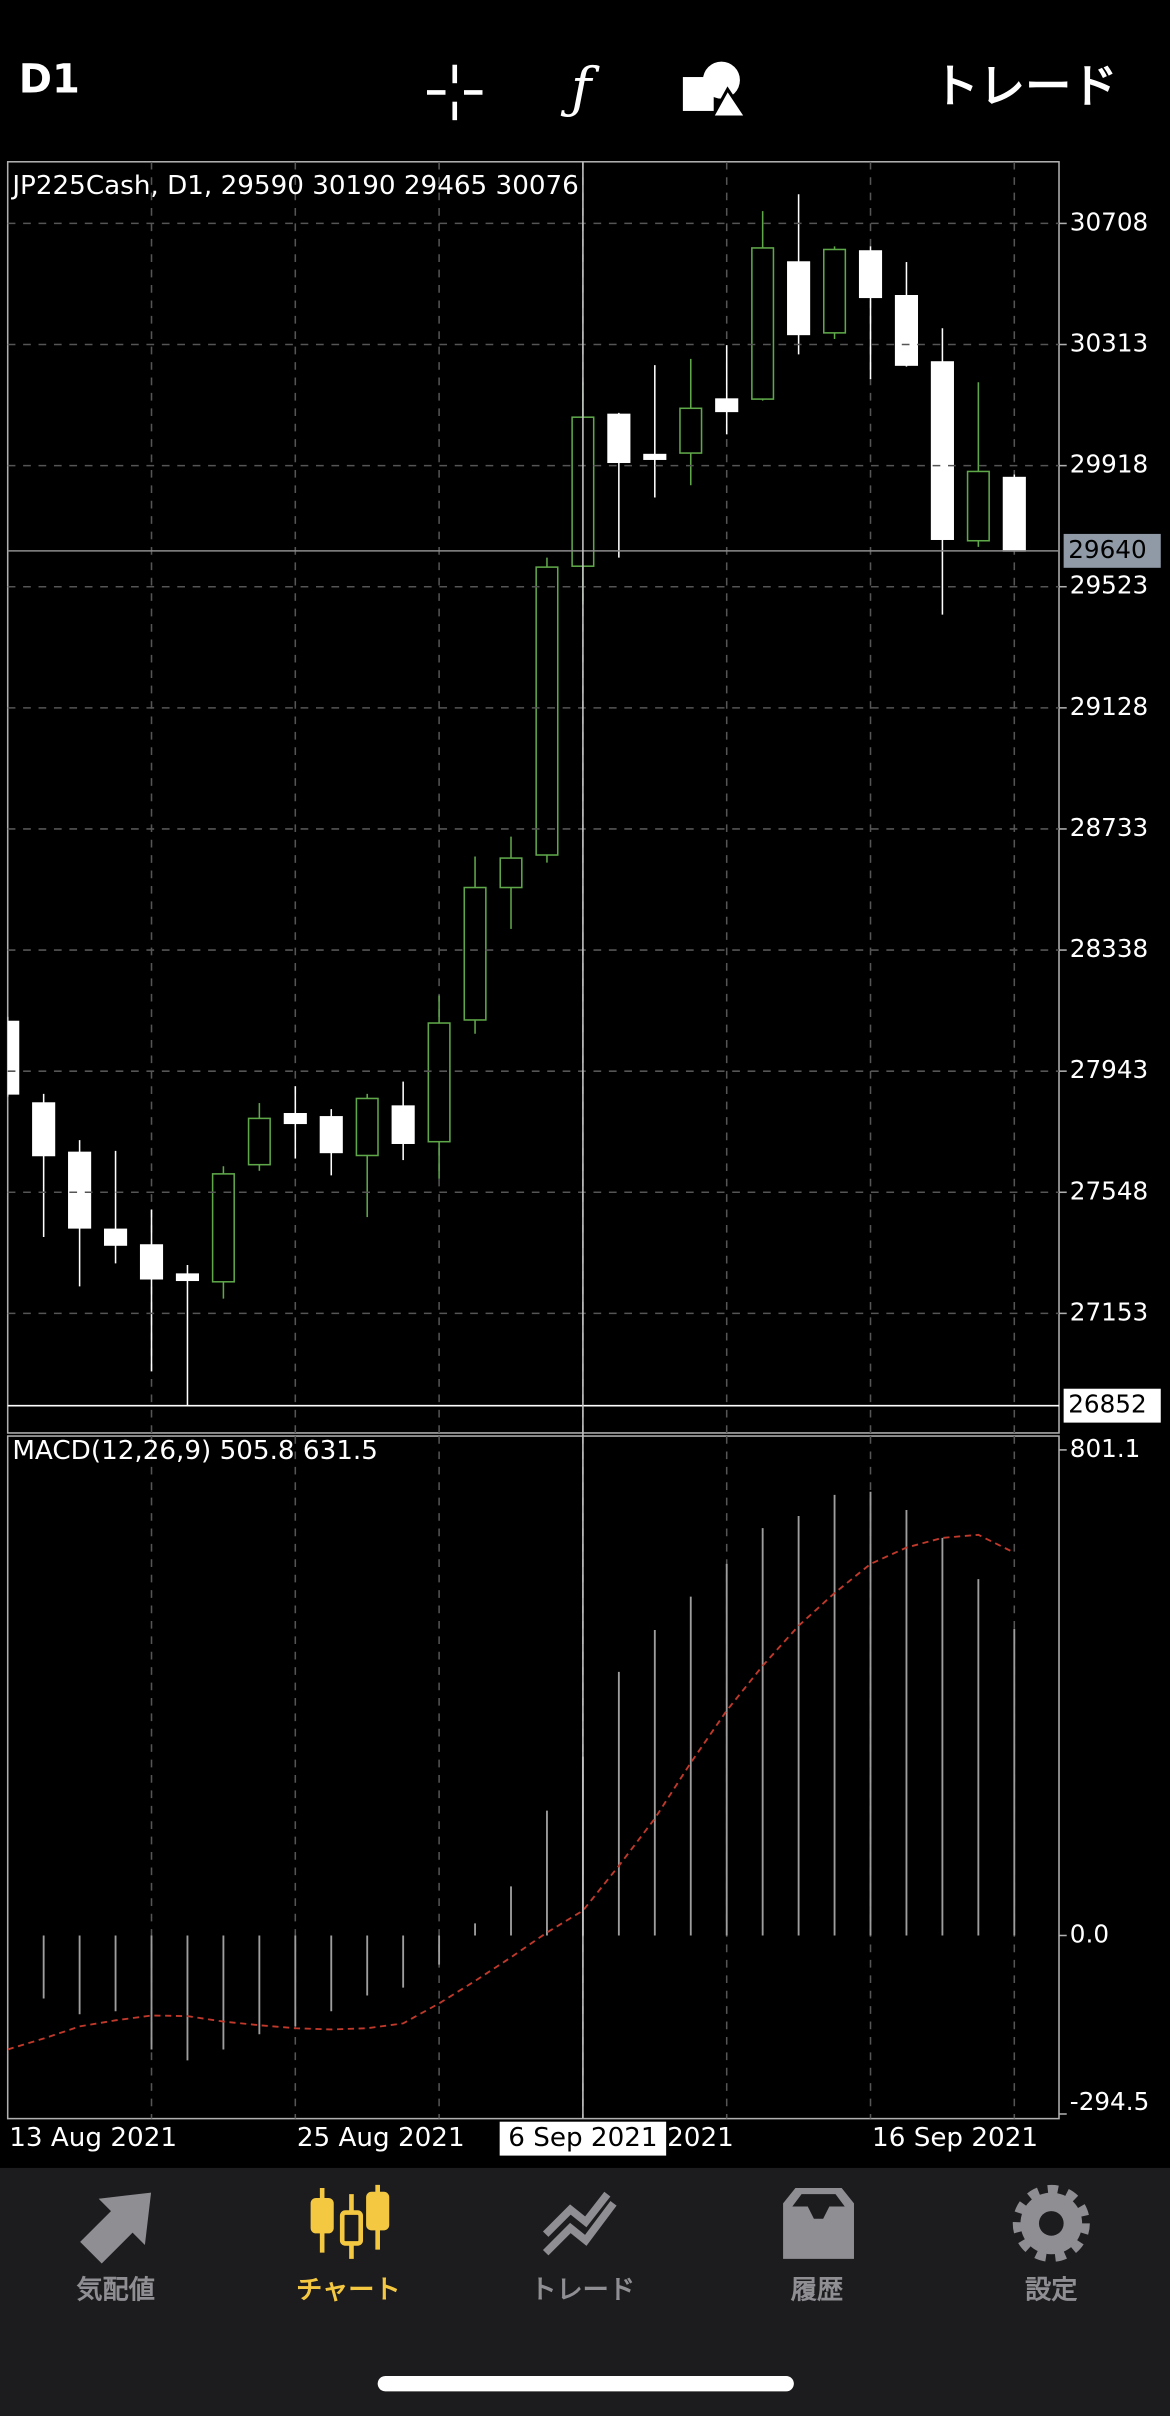 The width and height of the screenshot is (1170, 2416). What do you see at coordinates (195, 1451) in the screenshot?
I see `macd-title: MACD(12,26,9) 505.8 631.5` at bounding box center [195, 1451].